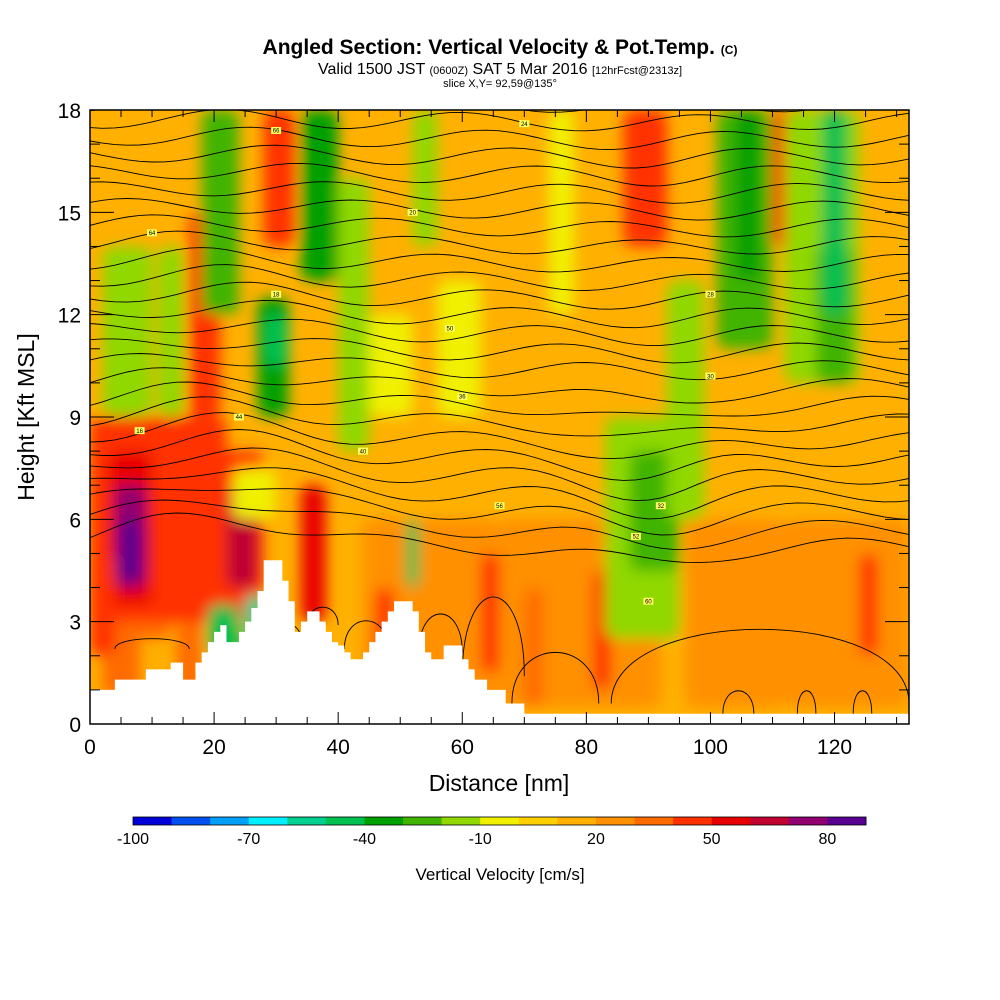 Image resolution: width=1000 pixels, height=1000 pixels. I want to click on contour-label-4: 28, so click(710, 295).